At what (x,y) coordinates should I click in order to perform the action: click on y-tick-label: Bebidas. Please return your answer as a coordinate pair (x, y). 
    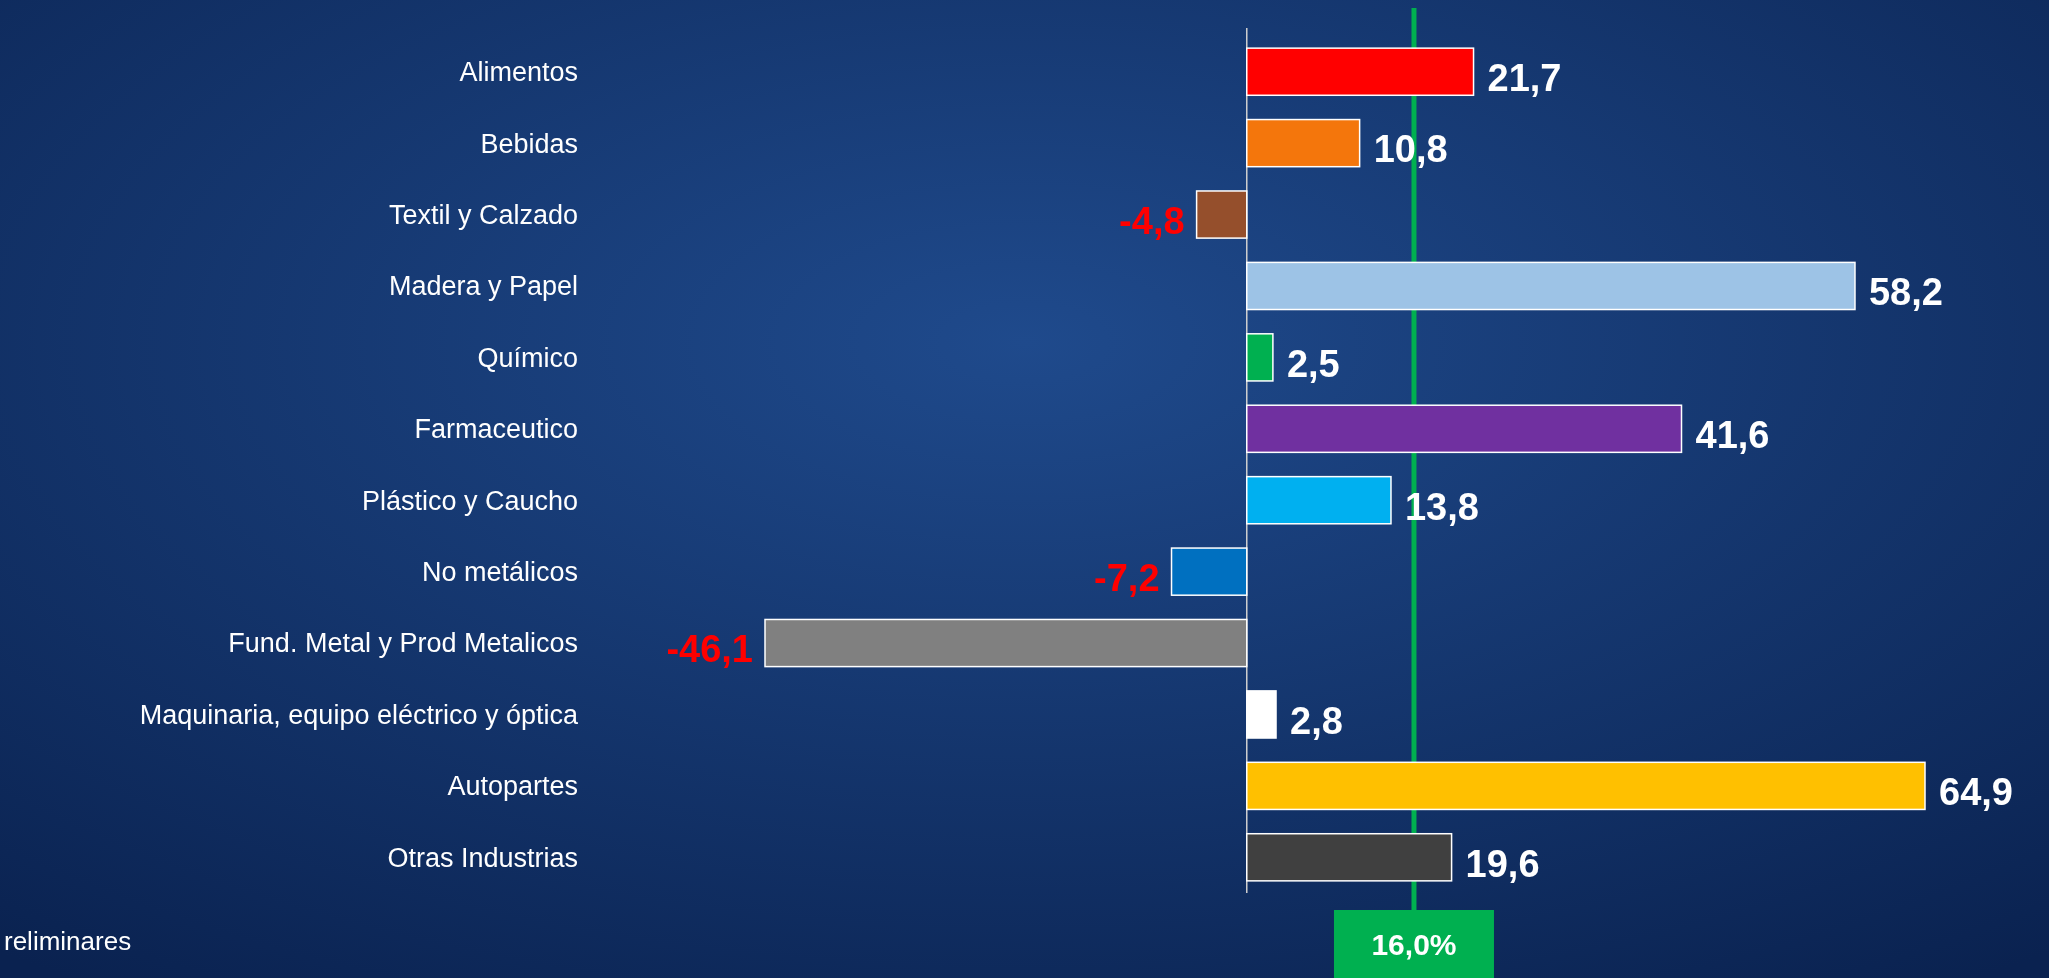
    Looking at the image, I should click on (529, 143).